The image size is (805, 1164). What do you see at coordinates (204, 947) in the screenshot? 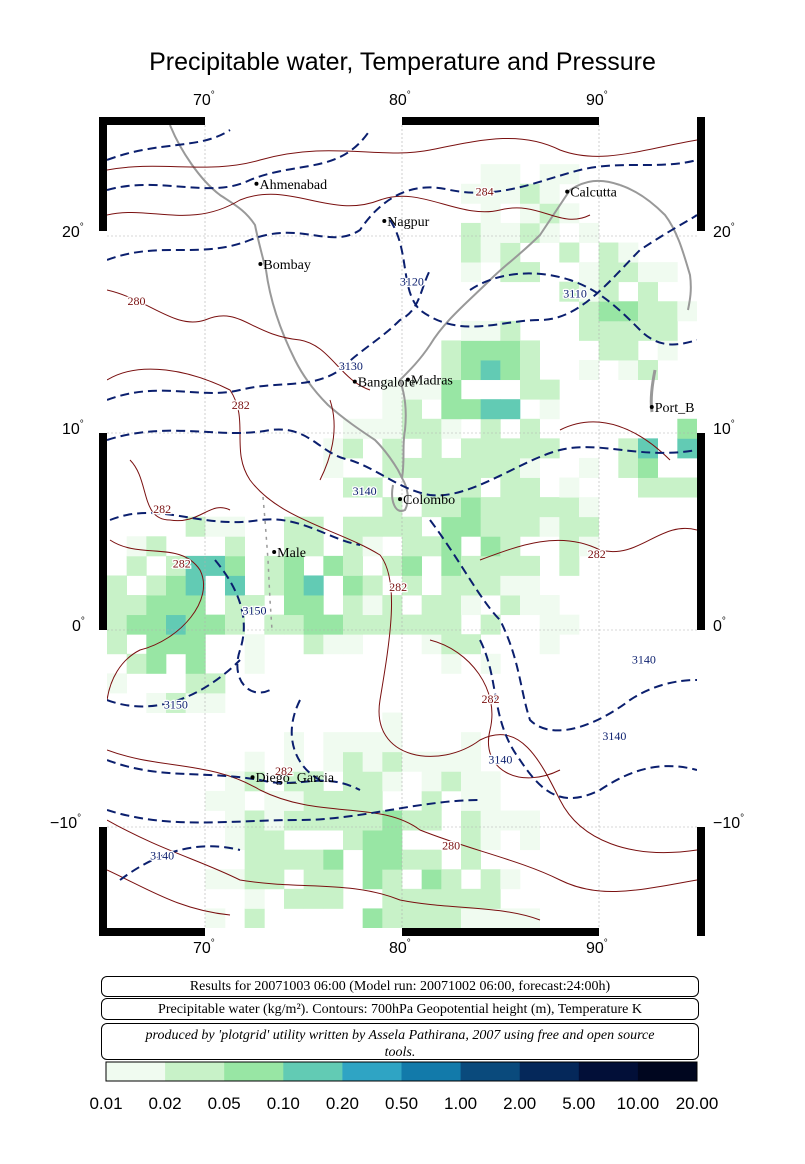
I see `lon-tick-bottom-70: 70°` at bounding box center [204, 947].